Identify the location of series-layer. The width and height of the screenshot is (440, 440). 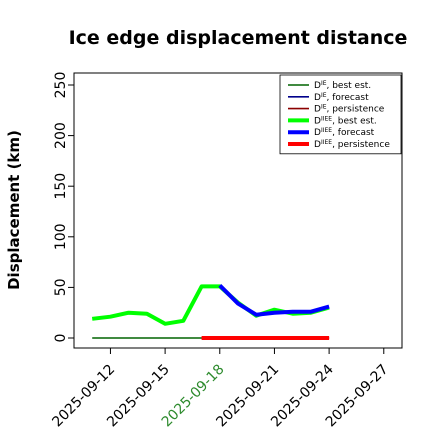
(210, 311).